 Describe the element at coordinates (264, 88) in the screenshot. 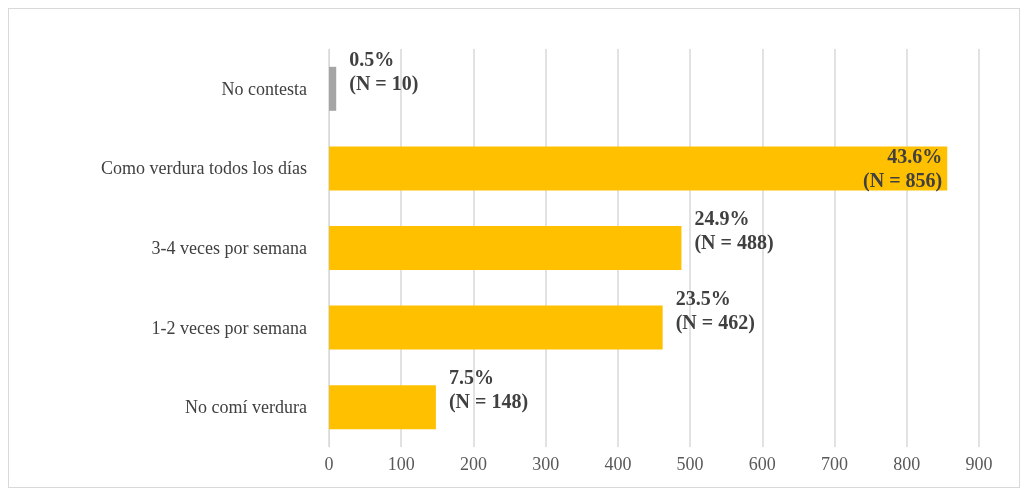

I see `y-tick-label: No contesta` at that location.